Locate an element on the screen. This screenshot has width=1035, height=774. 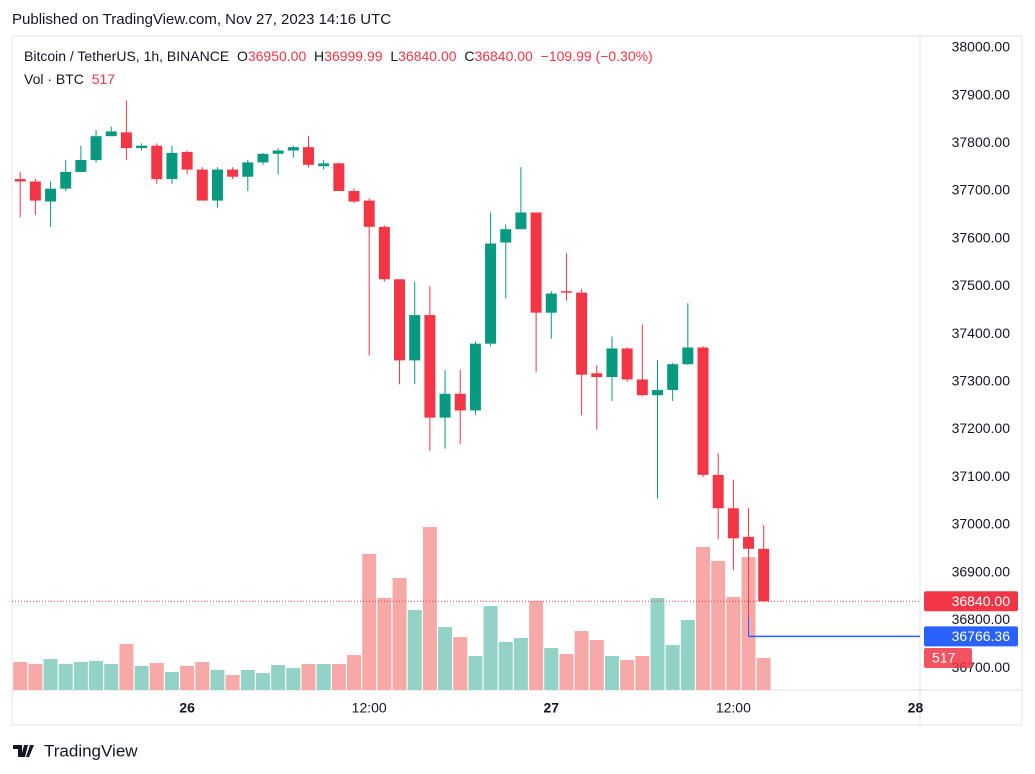
legend-change: −109.99 (−0.30%) is located at coordinates (596, 56).